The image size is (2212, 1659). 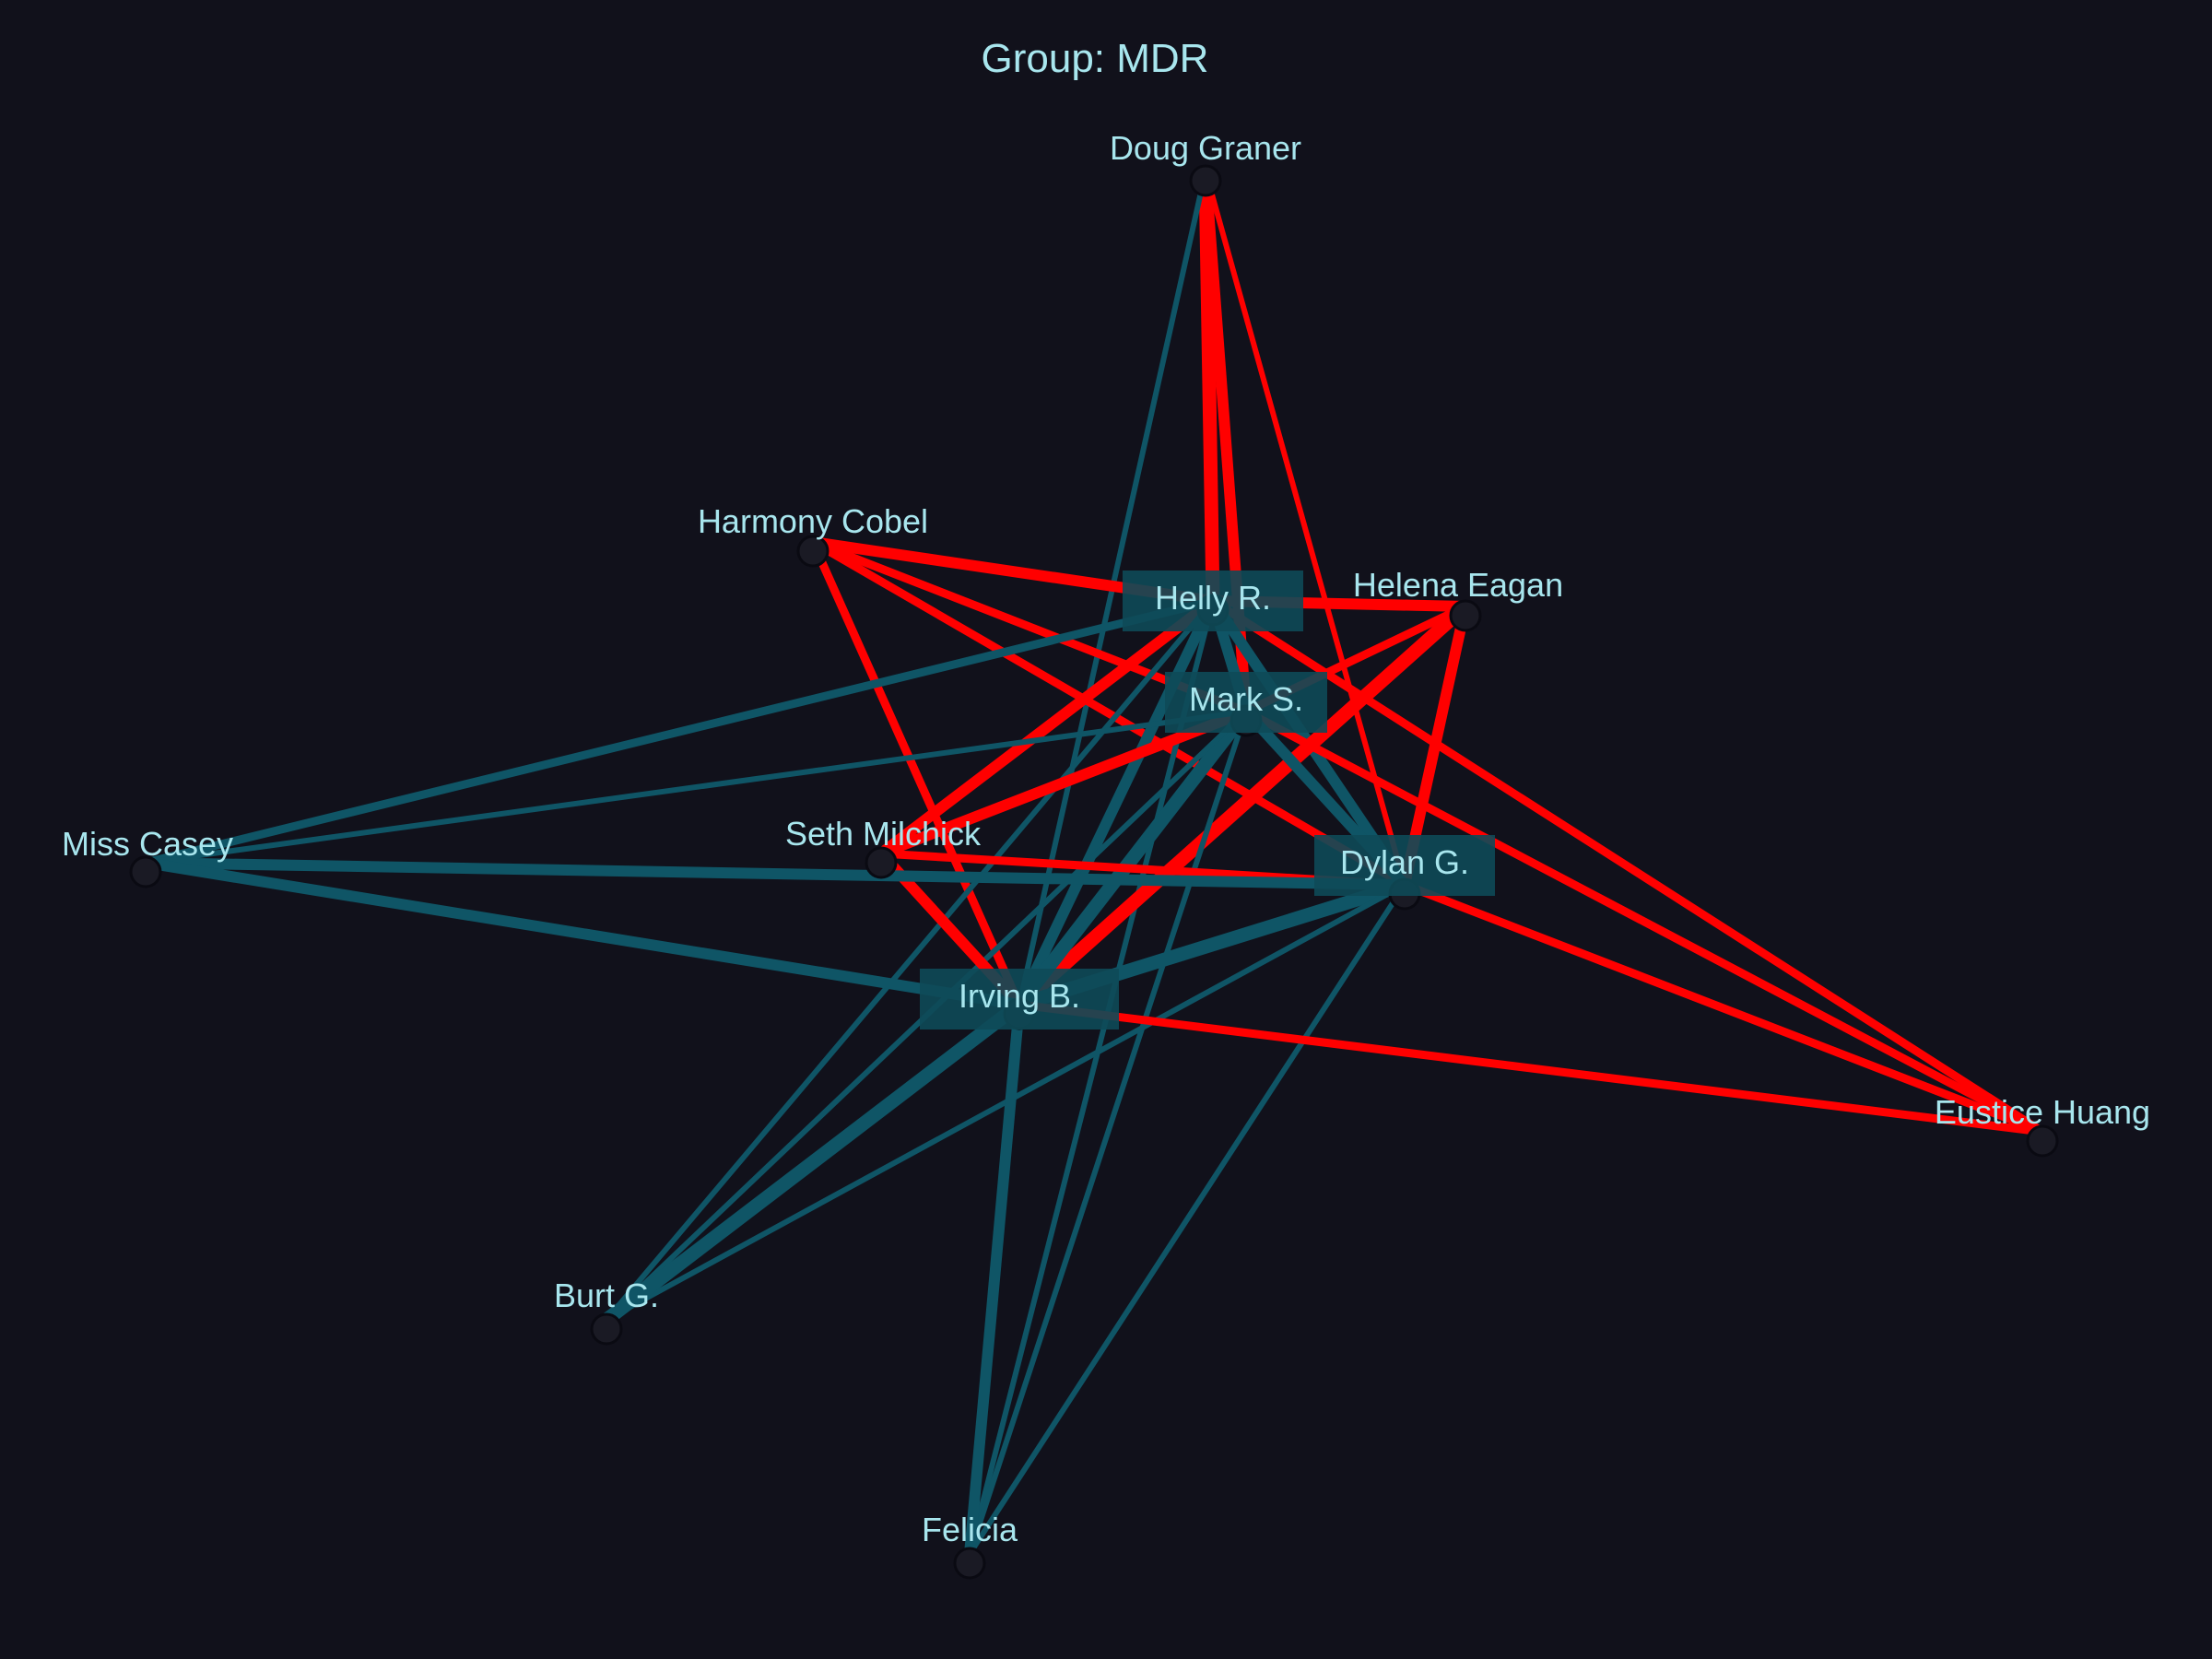 What do you see at coordinates (1404, 862) in the screenshot?
I see `node-label: Dylan G.` at bounding box center [1404, 862].